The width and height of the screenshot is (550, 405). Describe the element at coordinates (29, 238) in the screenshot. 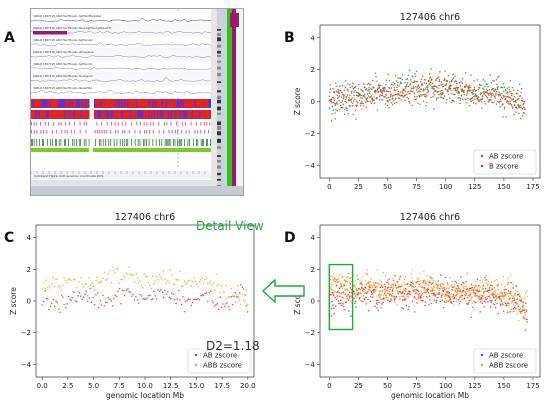

I see `y-tick-label: 4` at that location.